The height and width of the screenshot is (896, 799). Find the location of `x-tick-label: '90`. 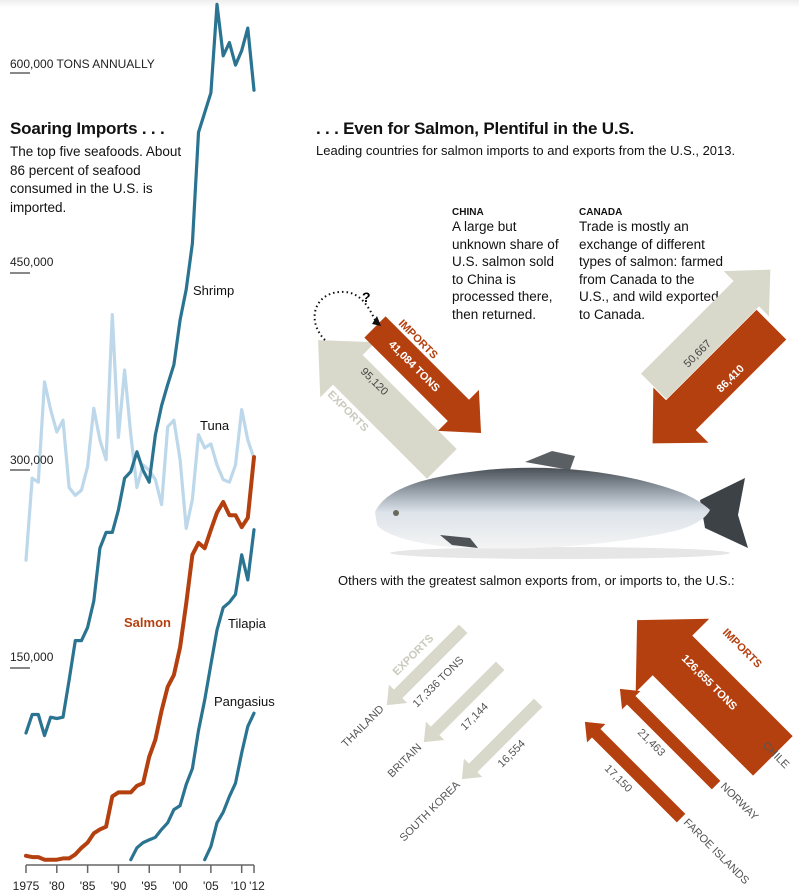

x-tick-label: '90 is located at coordinates (119, 886).